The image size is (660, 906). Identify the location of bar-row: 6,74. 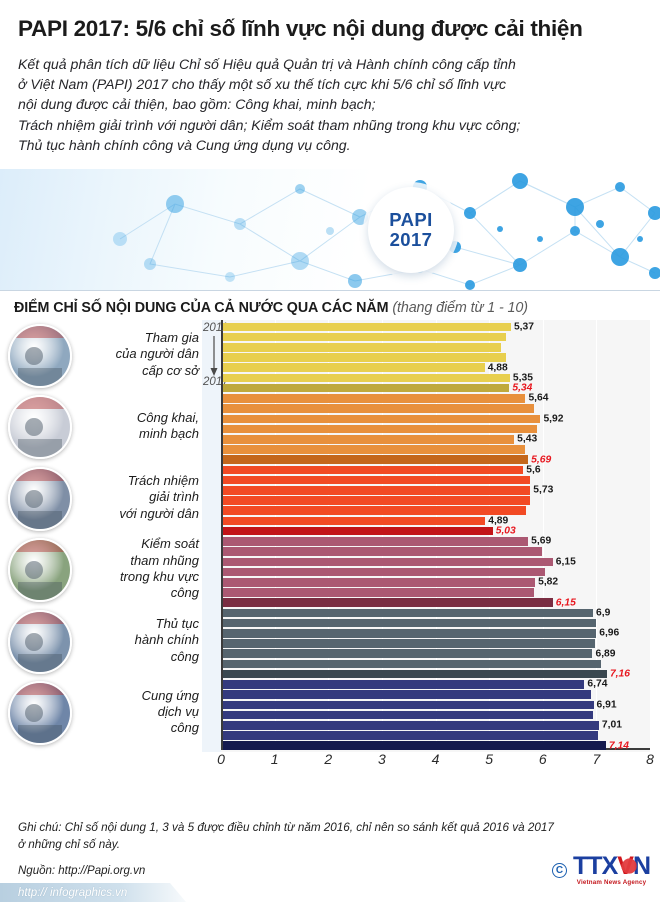
(438, 684).